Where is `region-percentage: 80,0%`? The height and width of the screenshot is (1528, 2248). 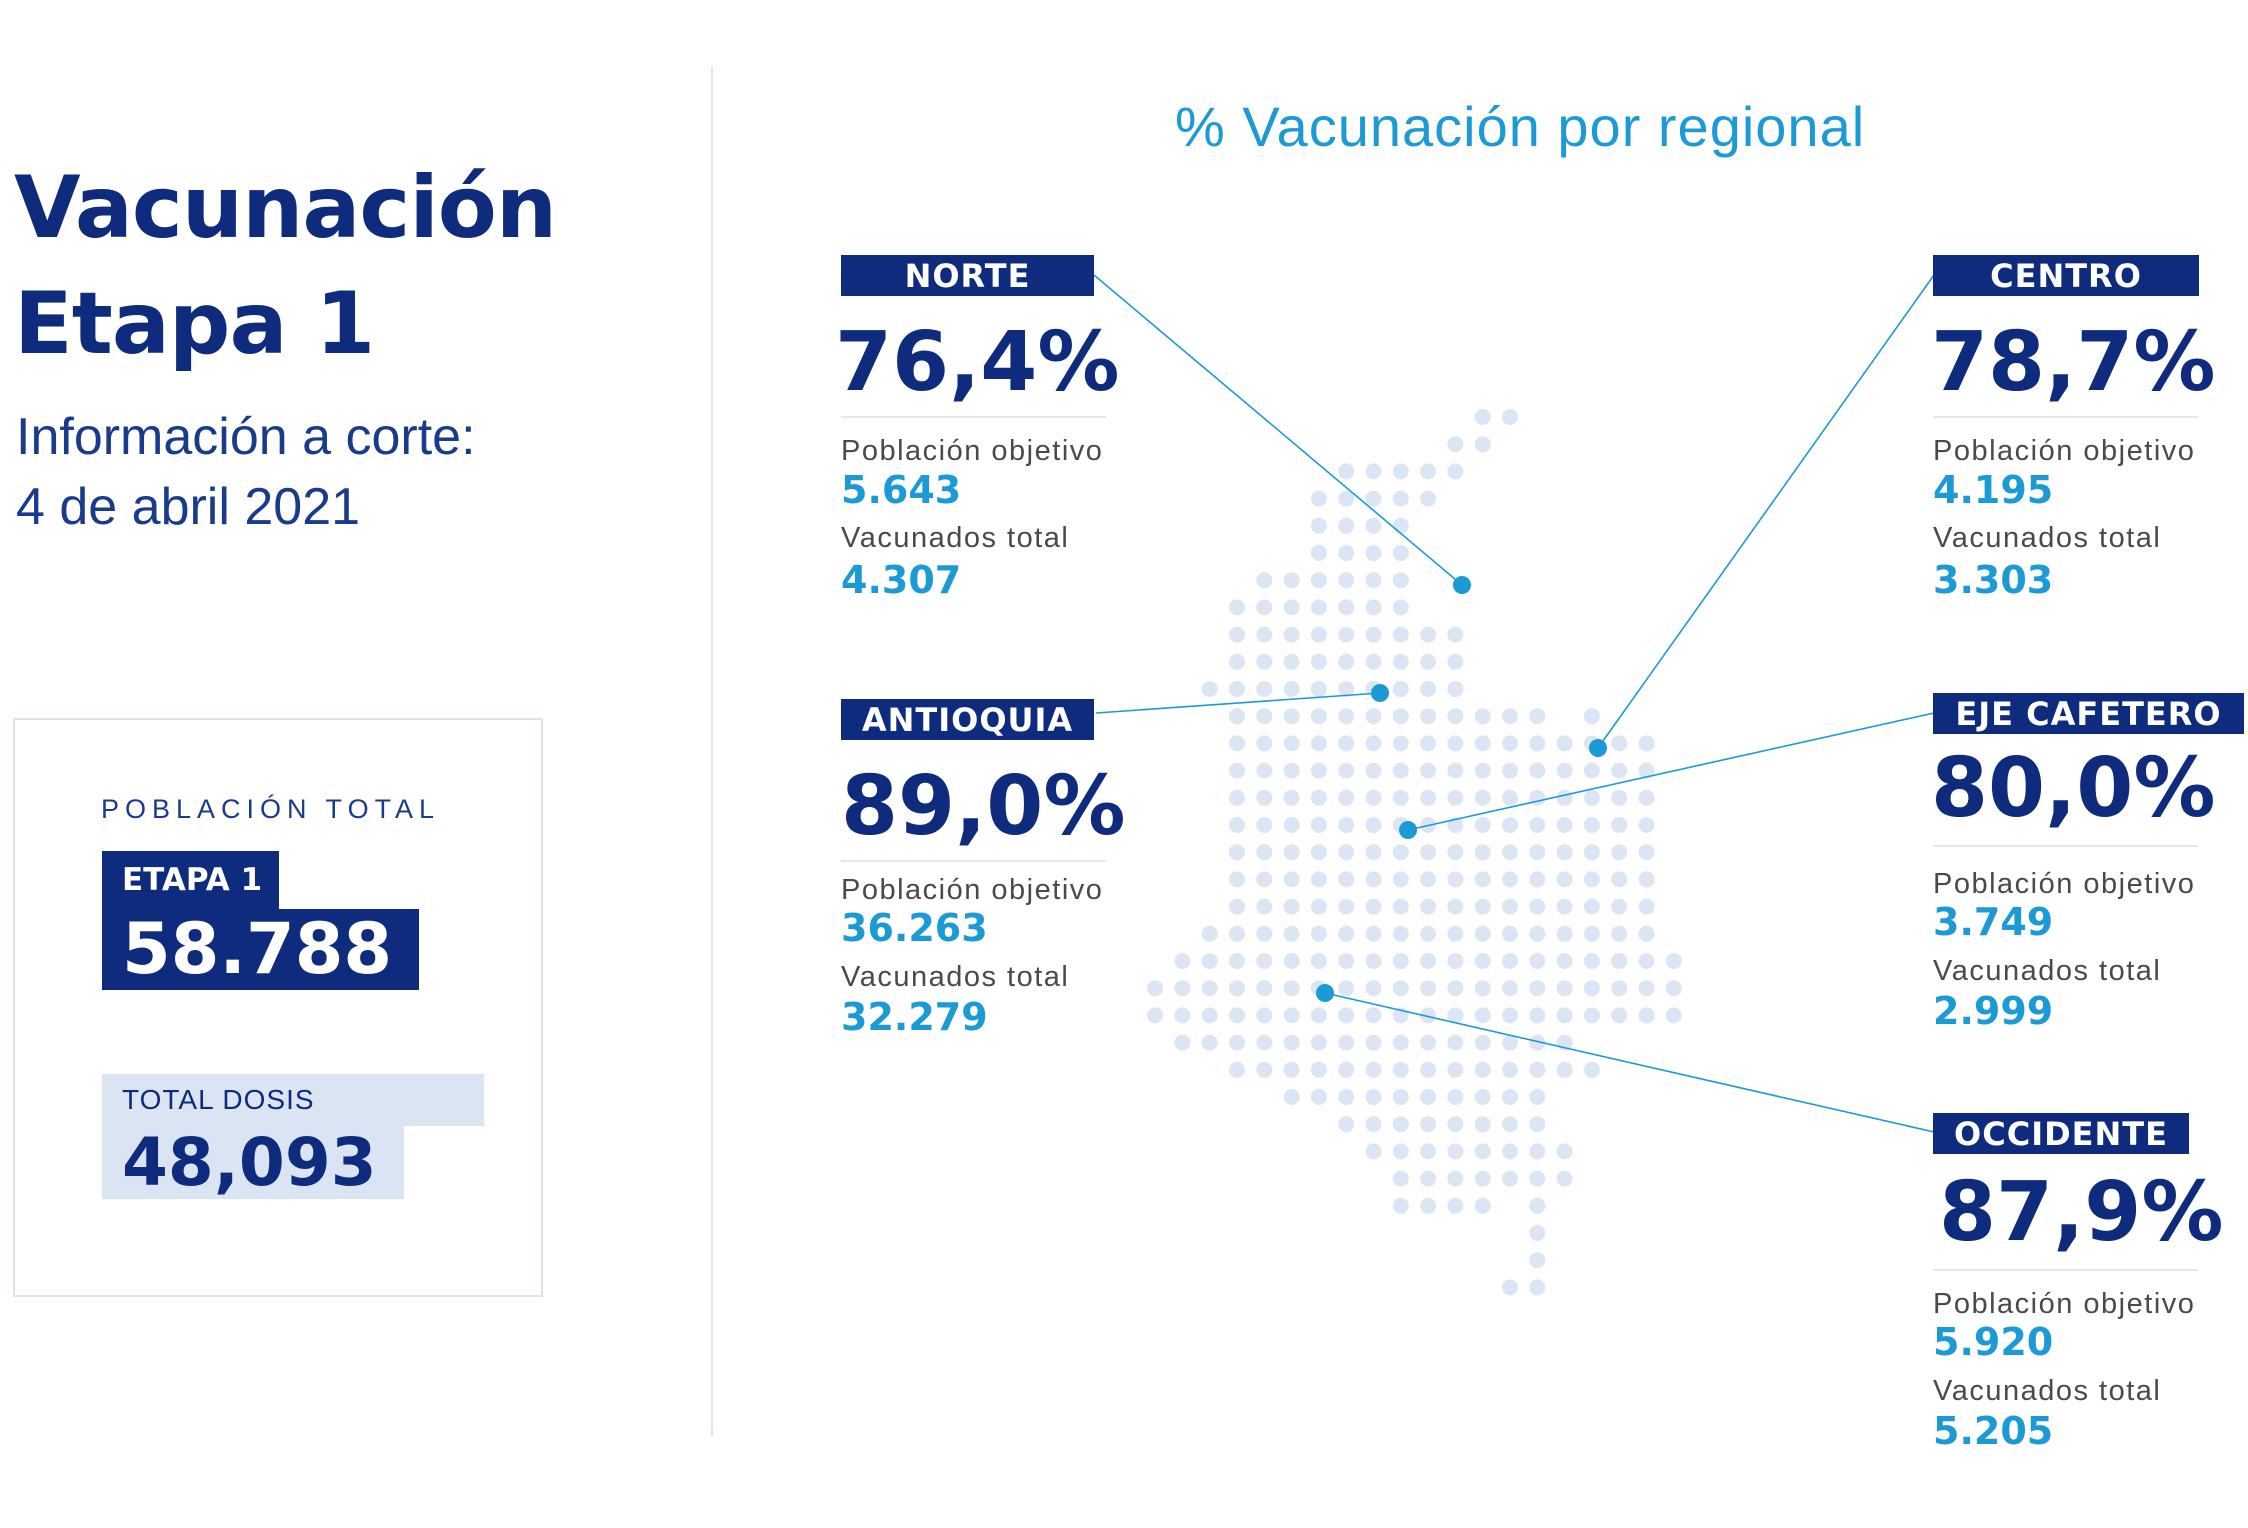
region-percentage: 80,0% is located at coordinates (2073, 788).